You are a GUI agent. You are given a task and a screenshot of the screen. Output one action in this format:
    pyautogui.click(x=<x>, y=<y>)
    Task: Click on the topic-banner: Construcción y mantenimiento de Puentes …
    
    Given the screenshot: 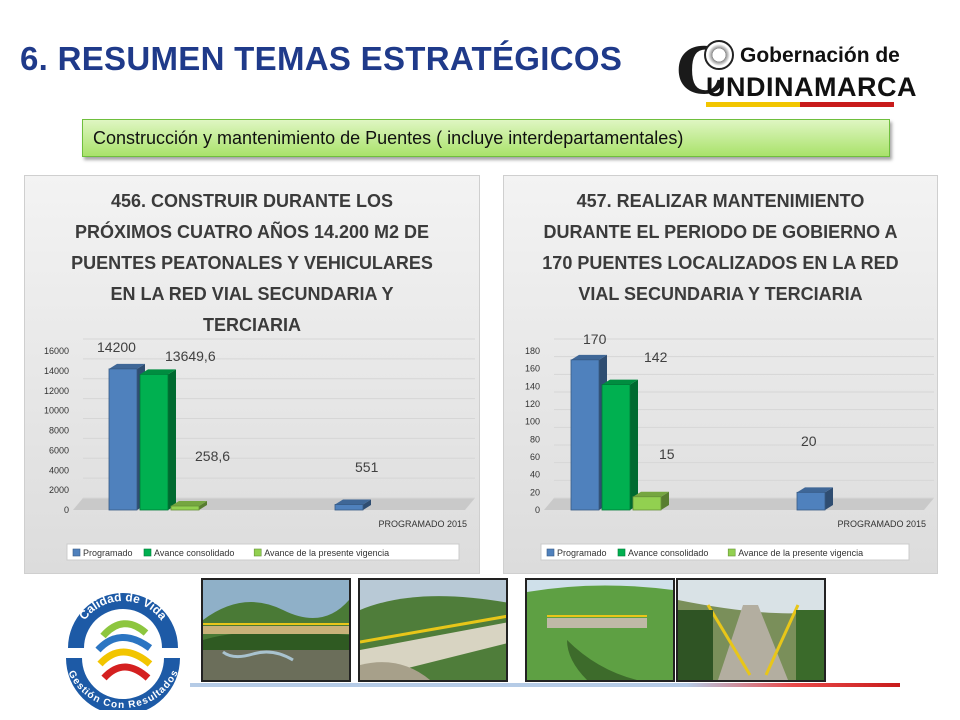 What is the action you would take?
    pyautogui.click(x=486, y=138)
    